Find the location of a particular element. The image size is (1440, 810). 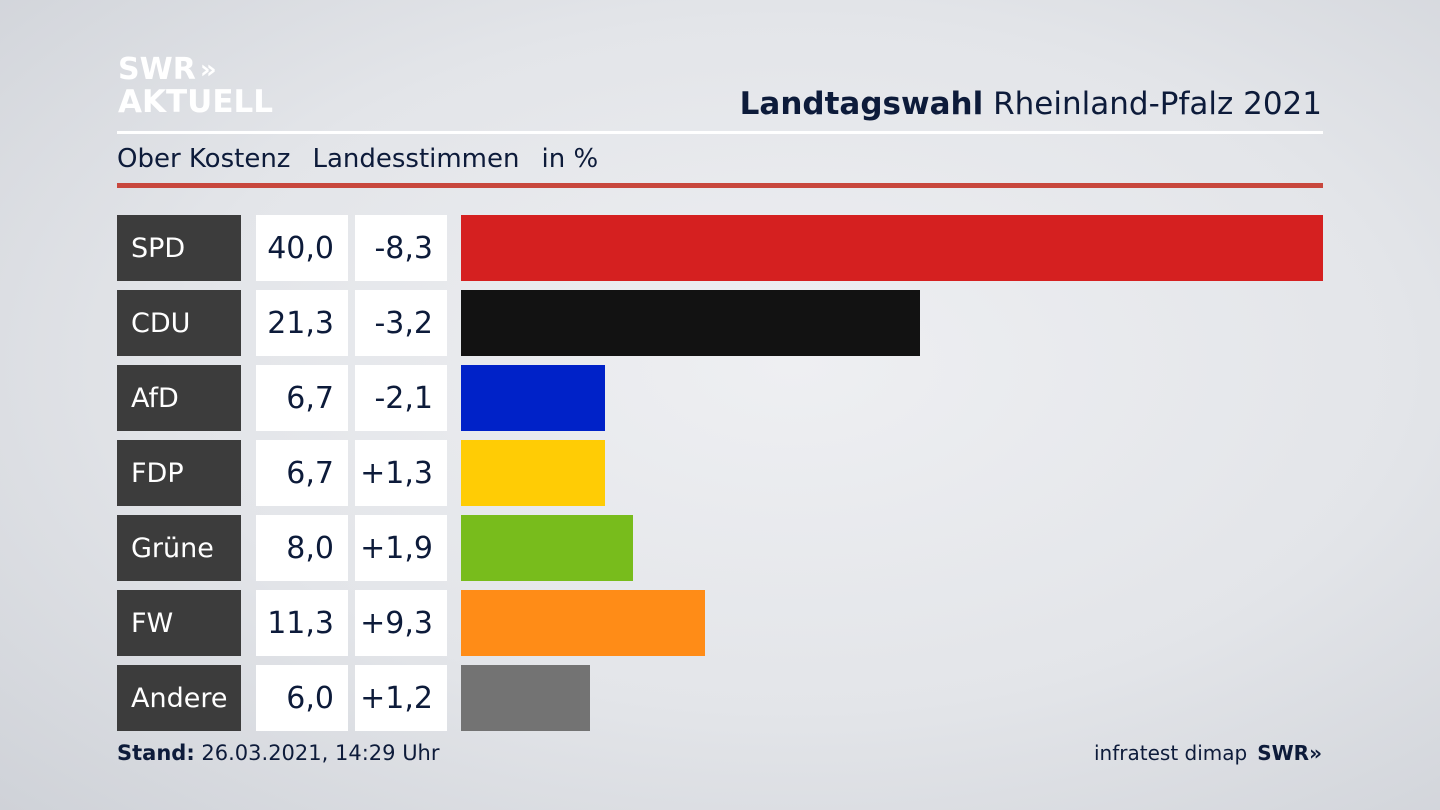

logo-chevron-icon: » is located at coordinates (208, 70).